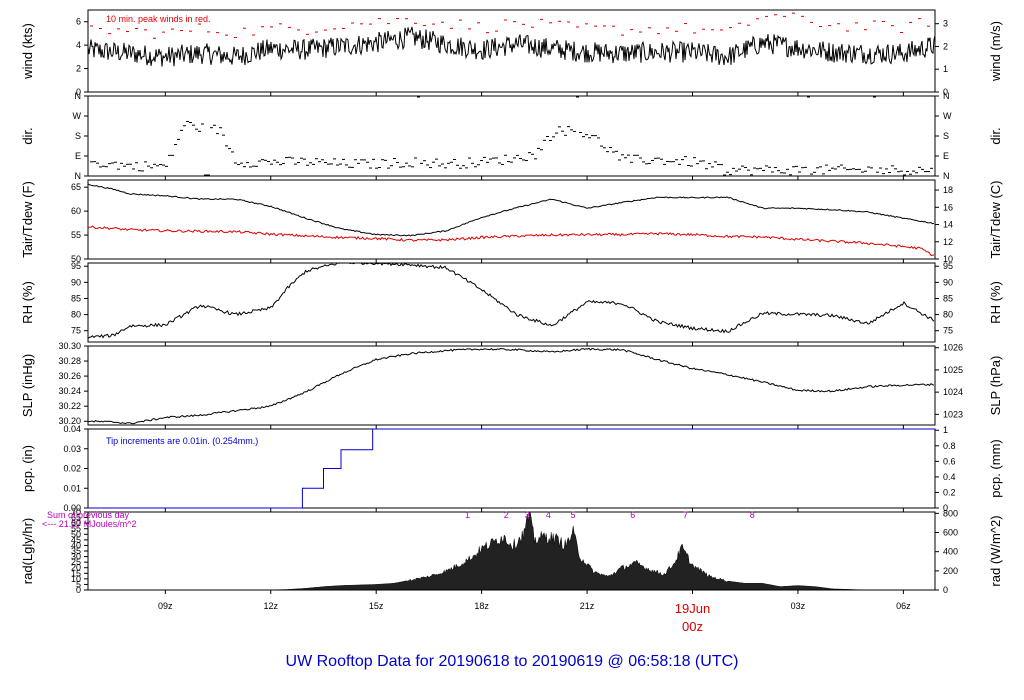 The width and height of the screenshot is (1024, 700). Describe the element at coordinates (949, 477) in the screenshot. I see `y-tick-label-right: 0.4` at that location.